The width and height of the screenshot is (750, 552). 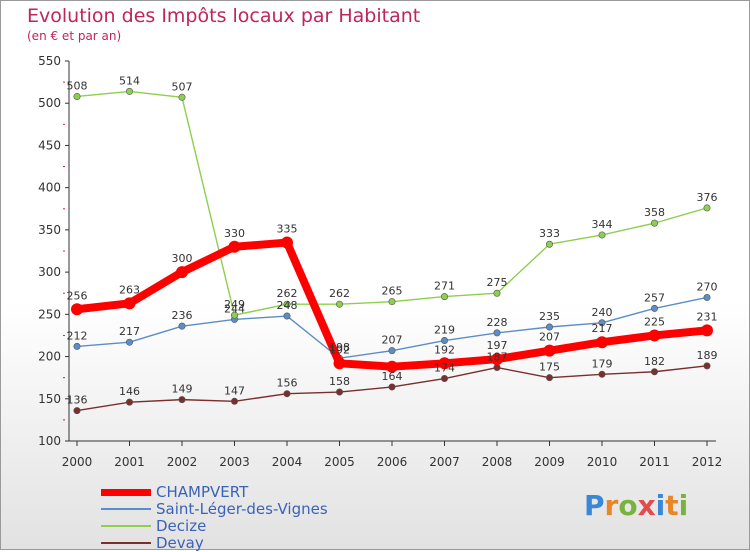 What do you see at coordinates (602, 224) in the screenshot?
I see `data-label: 344` at bounding box center [602, 224].